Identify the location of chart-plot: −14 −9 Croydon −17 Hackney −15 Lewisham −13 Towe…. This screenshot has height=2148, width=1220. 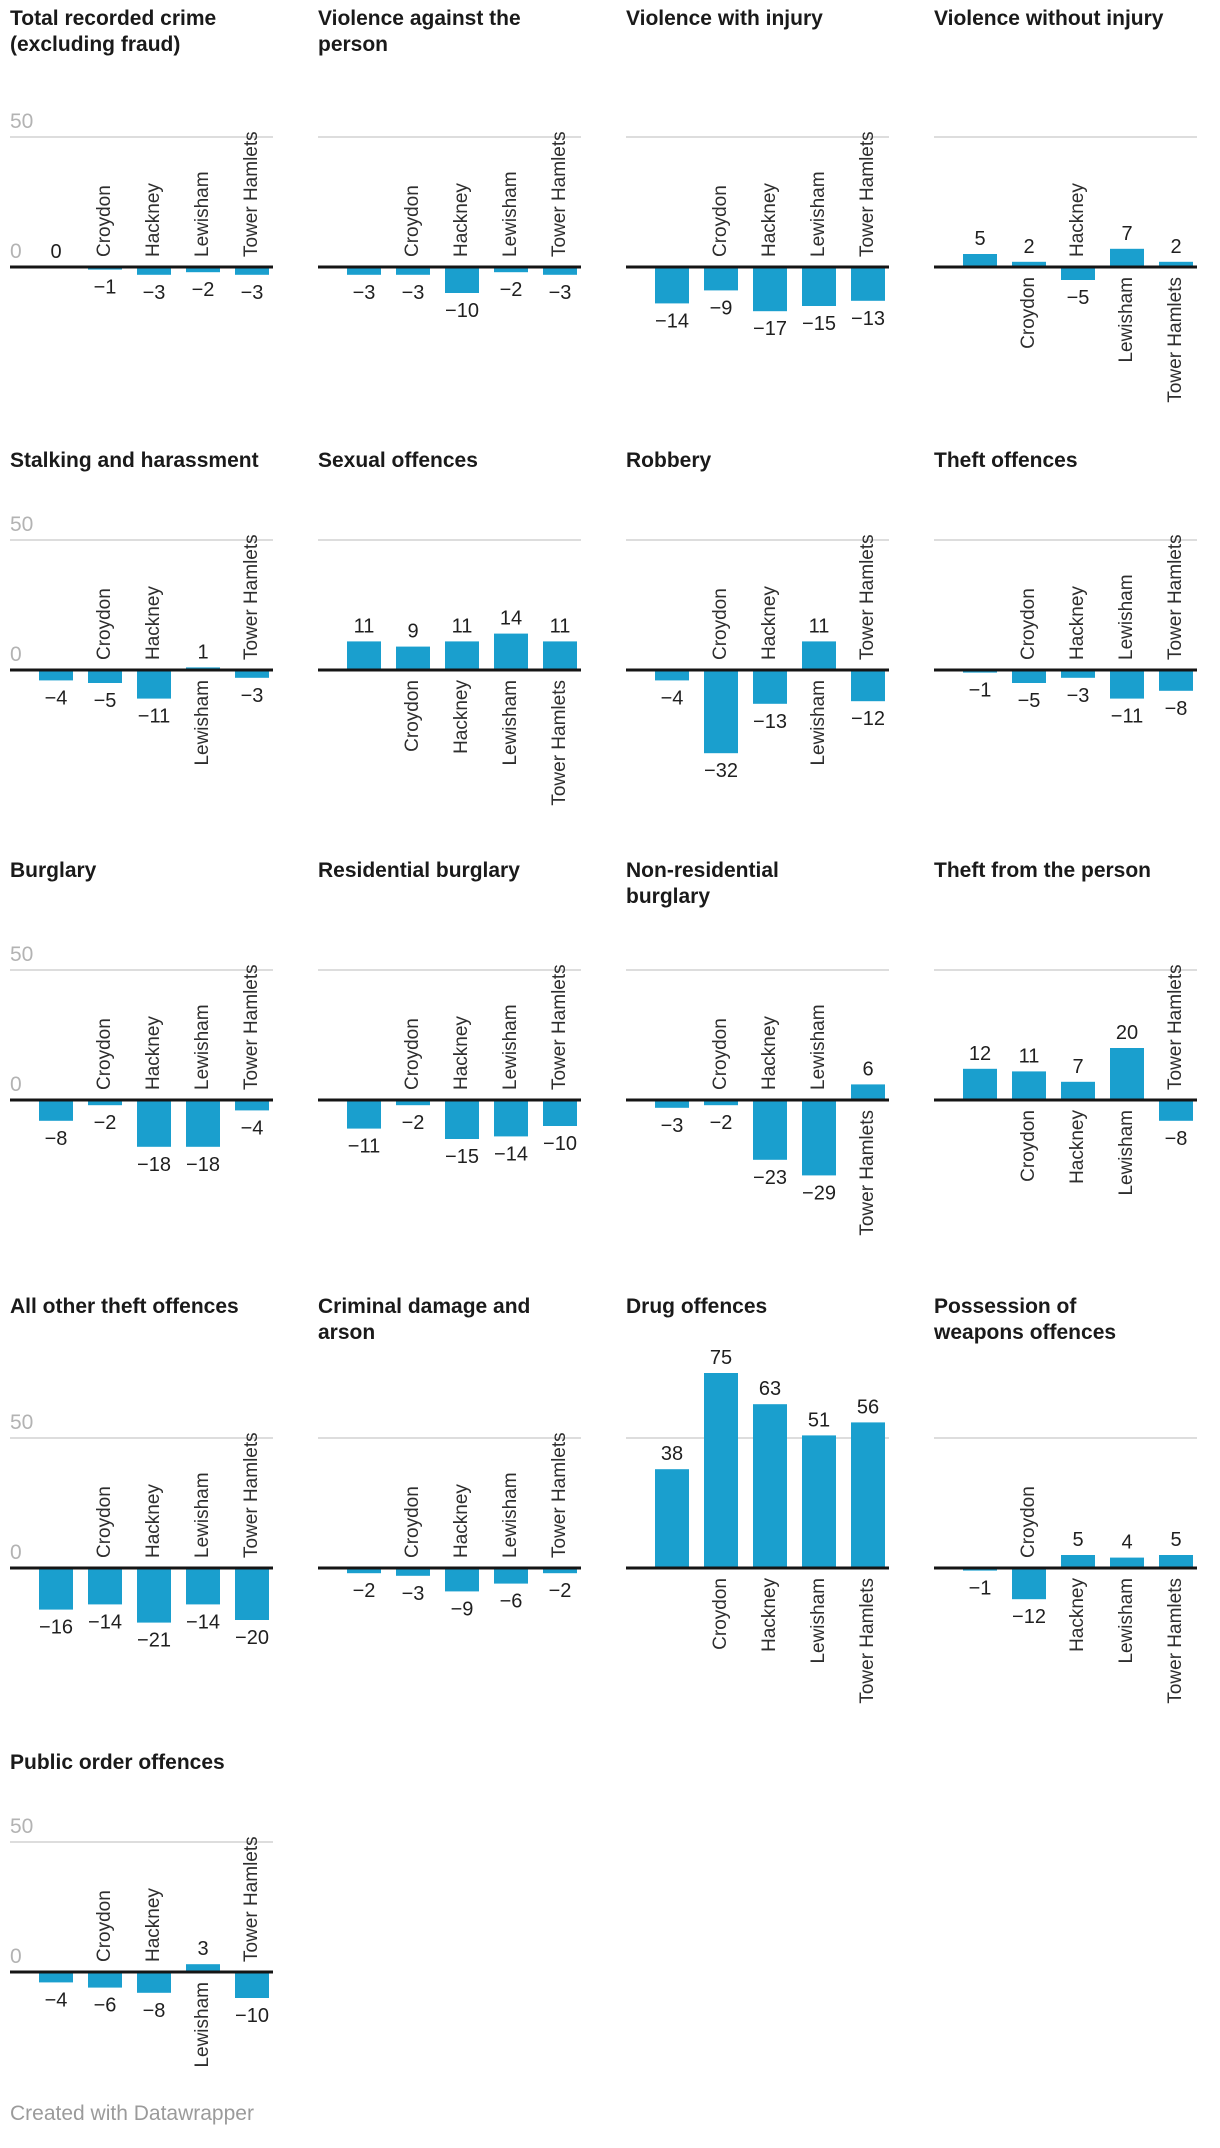
(757, 235).